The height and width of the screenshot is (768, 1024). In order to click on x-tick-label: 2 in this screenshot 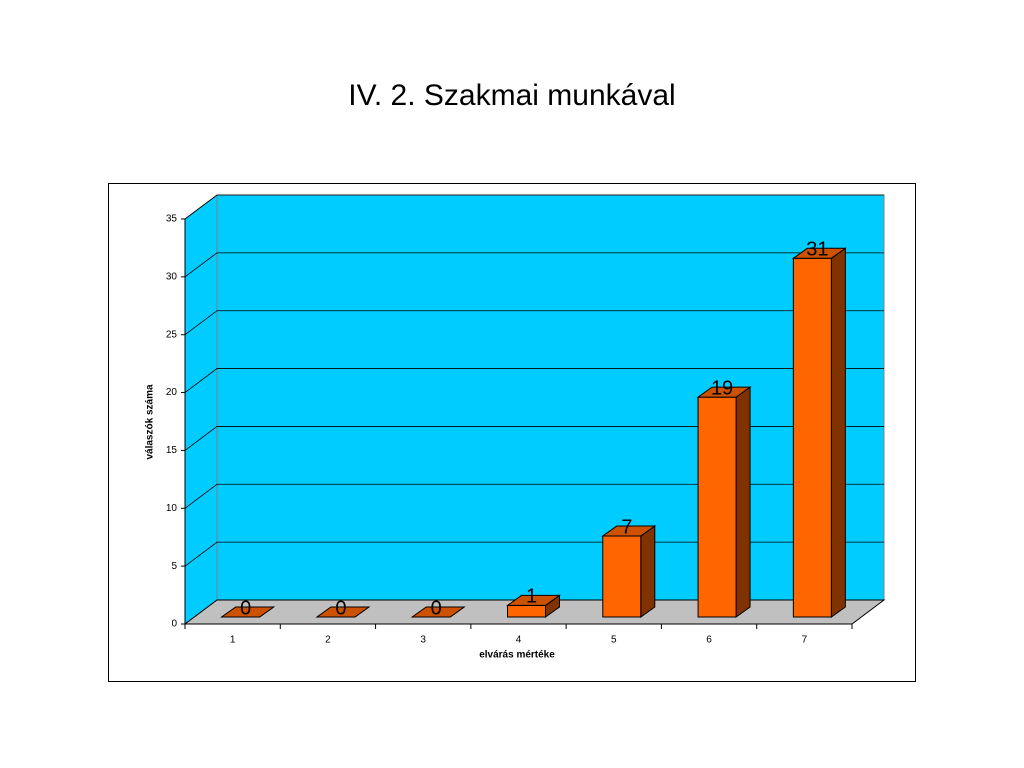, I will do `click(328, 640)`.